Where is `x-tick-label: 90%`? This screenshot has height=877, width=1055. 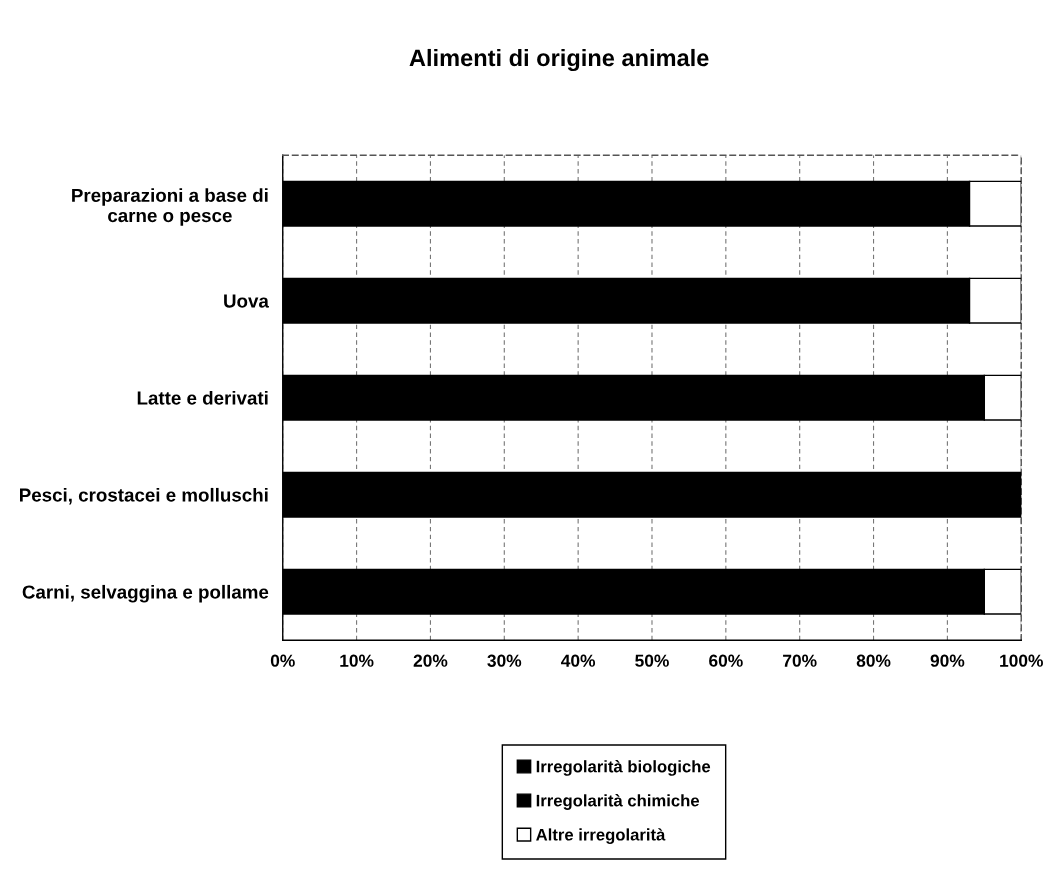
x-tick-label: 90% is located at coordinates (947, 660).